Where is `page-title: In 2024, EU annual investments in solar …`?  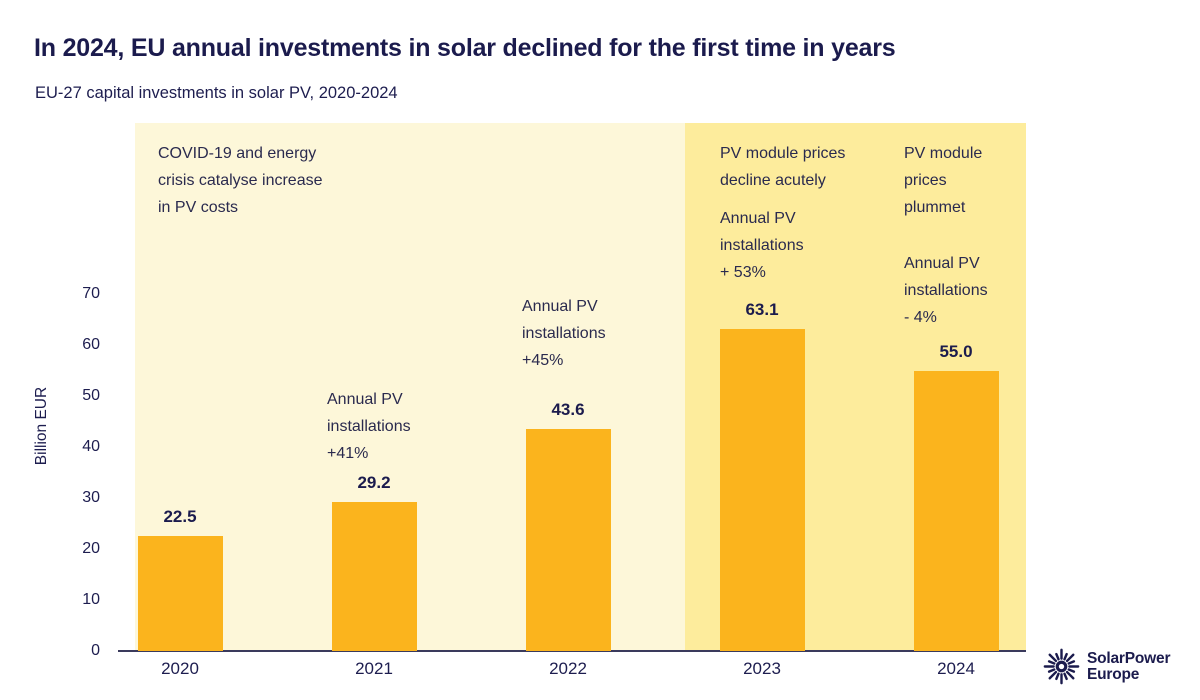 page-title: In 2024, EU annual investments in solar … is located at coordinates (465, 48).